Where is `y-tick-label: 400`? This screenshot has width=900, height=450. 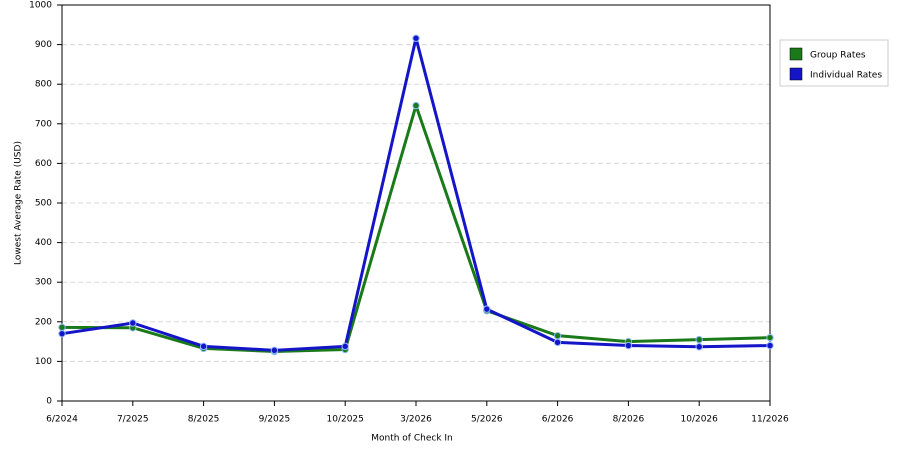 y-tick-label: 400 is located at coordinates (43, 243).